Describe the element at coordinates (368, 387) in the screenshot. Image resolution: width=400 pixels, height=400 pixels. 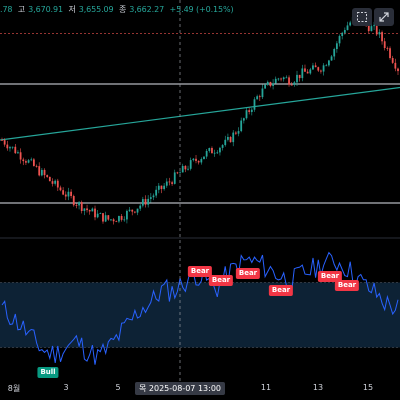
I see `x-tick-label: 15` at that location.